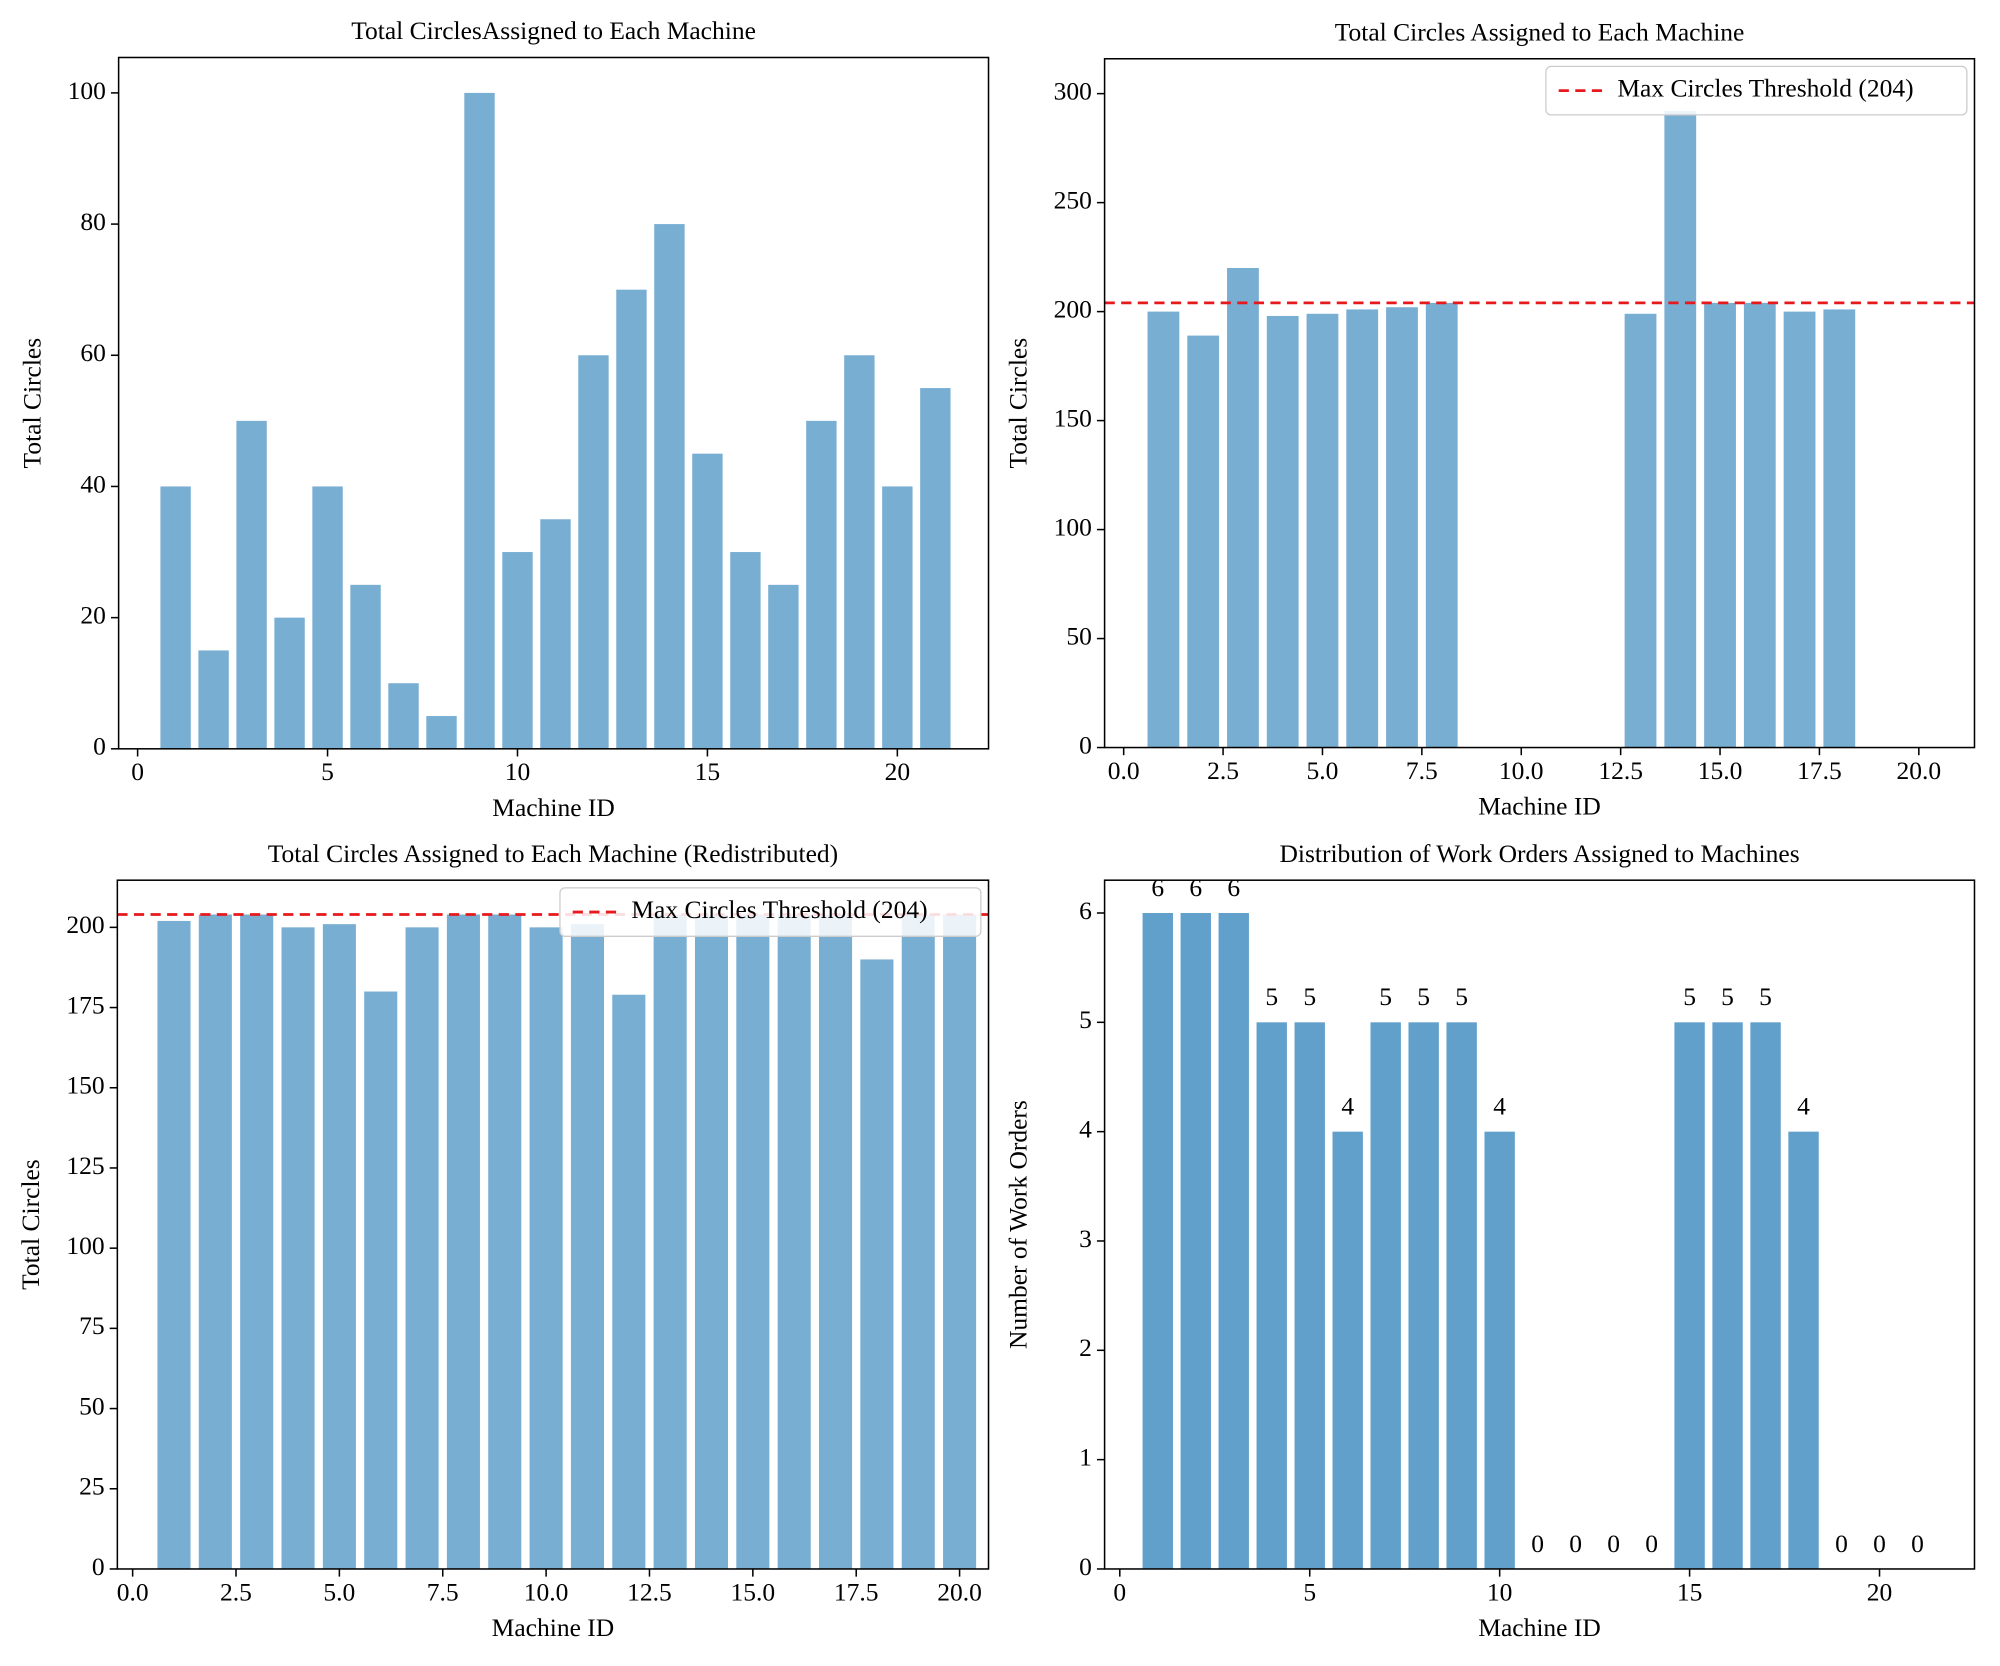 The image size is (2000, 1666). I want to click on x-tick-label: 20.0, so click(959, 1591).